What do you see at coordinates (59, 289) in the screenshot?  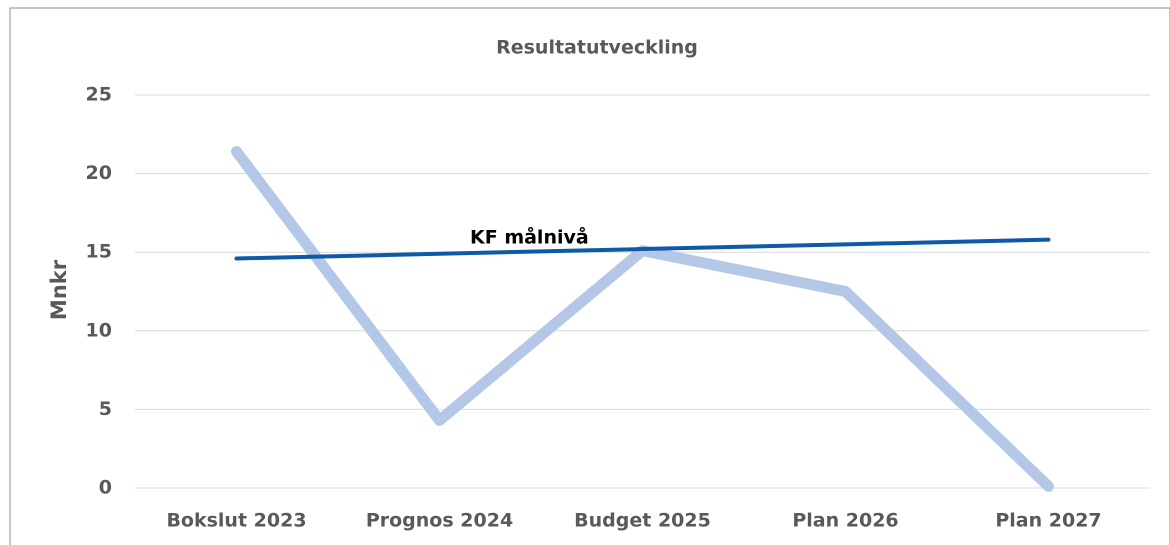 I see `y-axis-label: Mnkr` at bounding box center [59, 289].